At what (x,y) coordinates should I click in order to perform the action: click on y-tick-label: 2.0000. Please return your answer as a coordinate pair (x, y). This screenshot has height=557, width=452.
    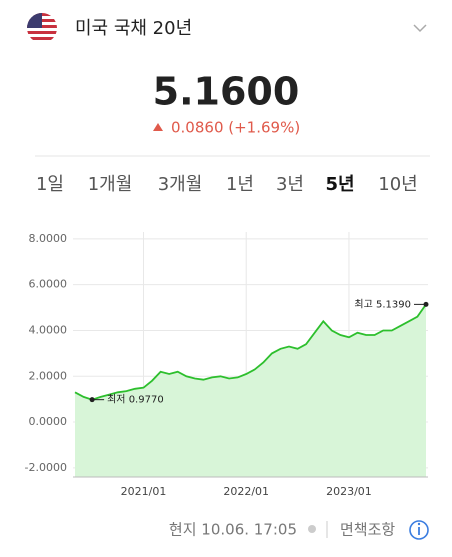
    Looking at the image, I should click on (48, 375).